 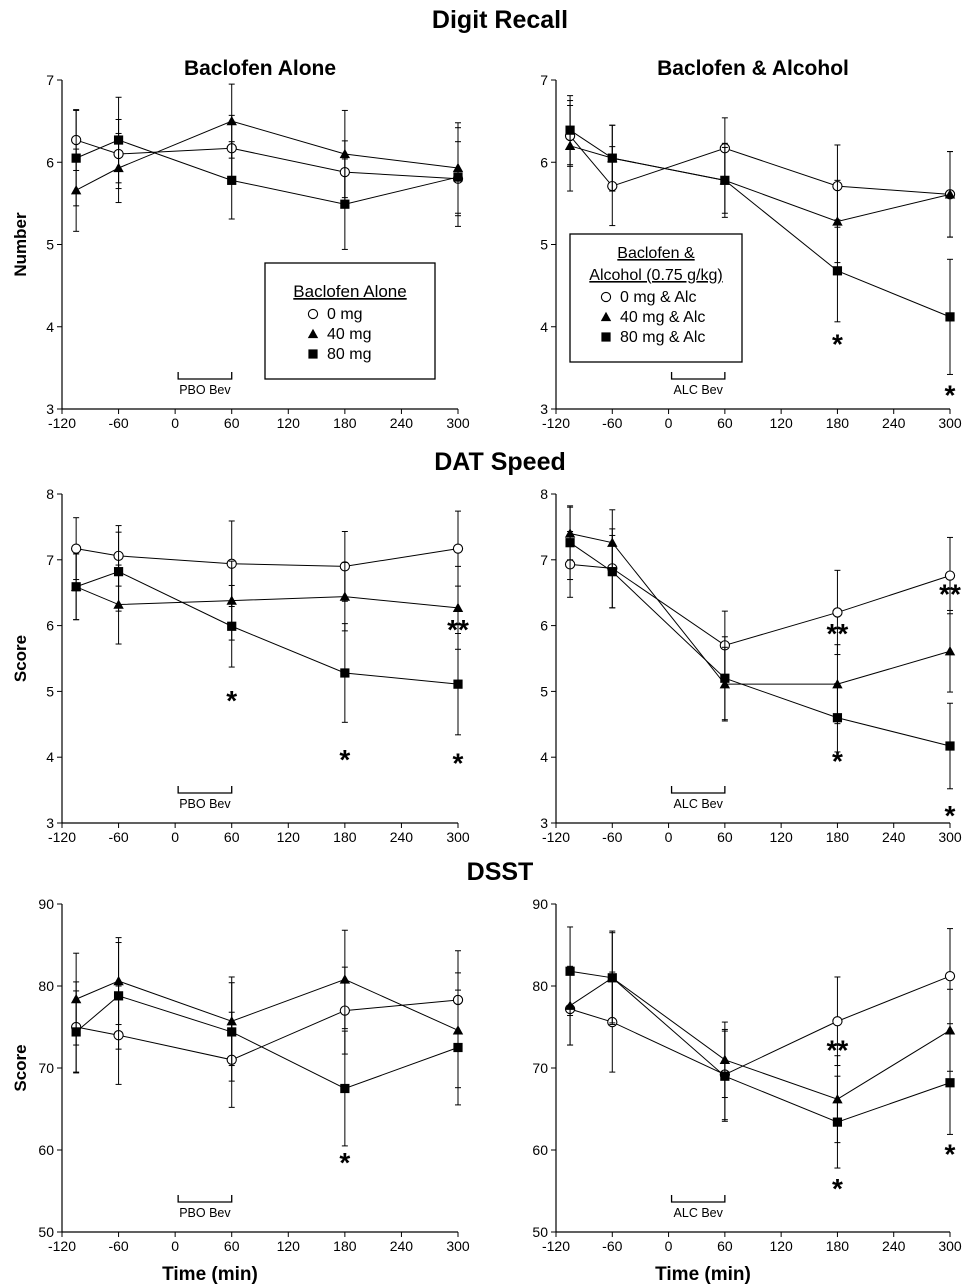 What do you see at coordinates (313, 314) in the screenshot?
I see `legend-marker` at bounding box center [313, 314].